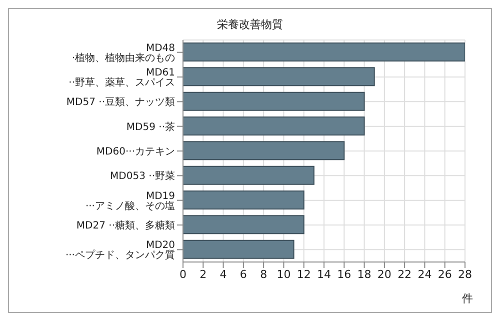 The height and width of the screenshot is (321, 500). I want to click on x-tick-label: 24, so click(425, 274).